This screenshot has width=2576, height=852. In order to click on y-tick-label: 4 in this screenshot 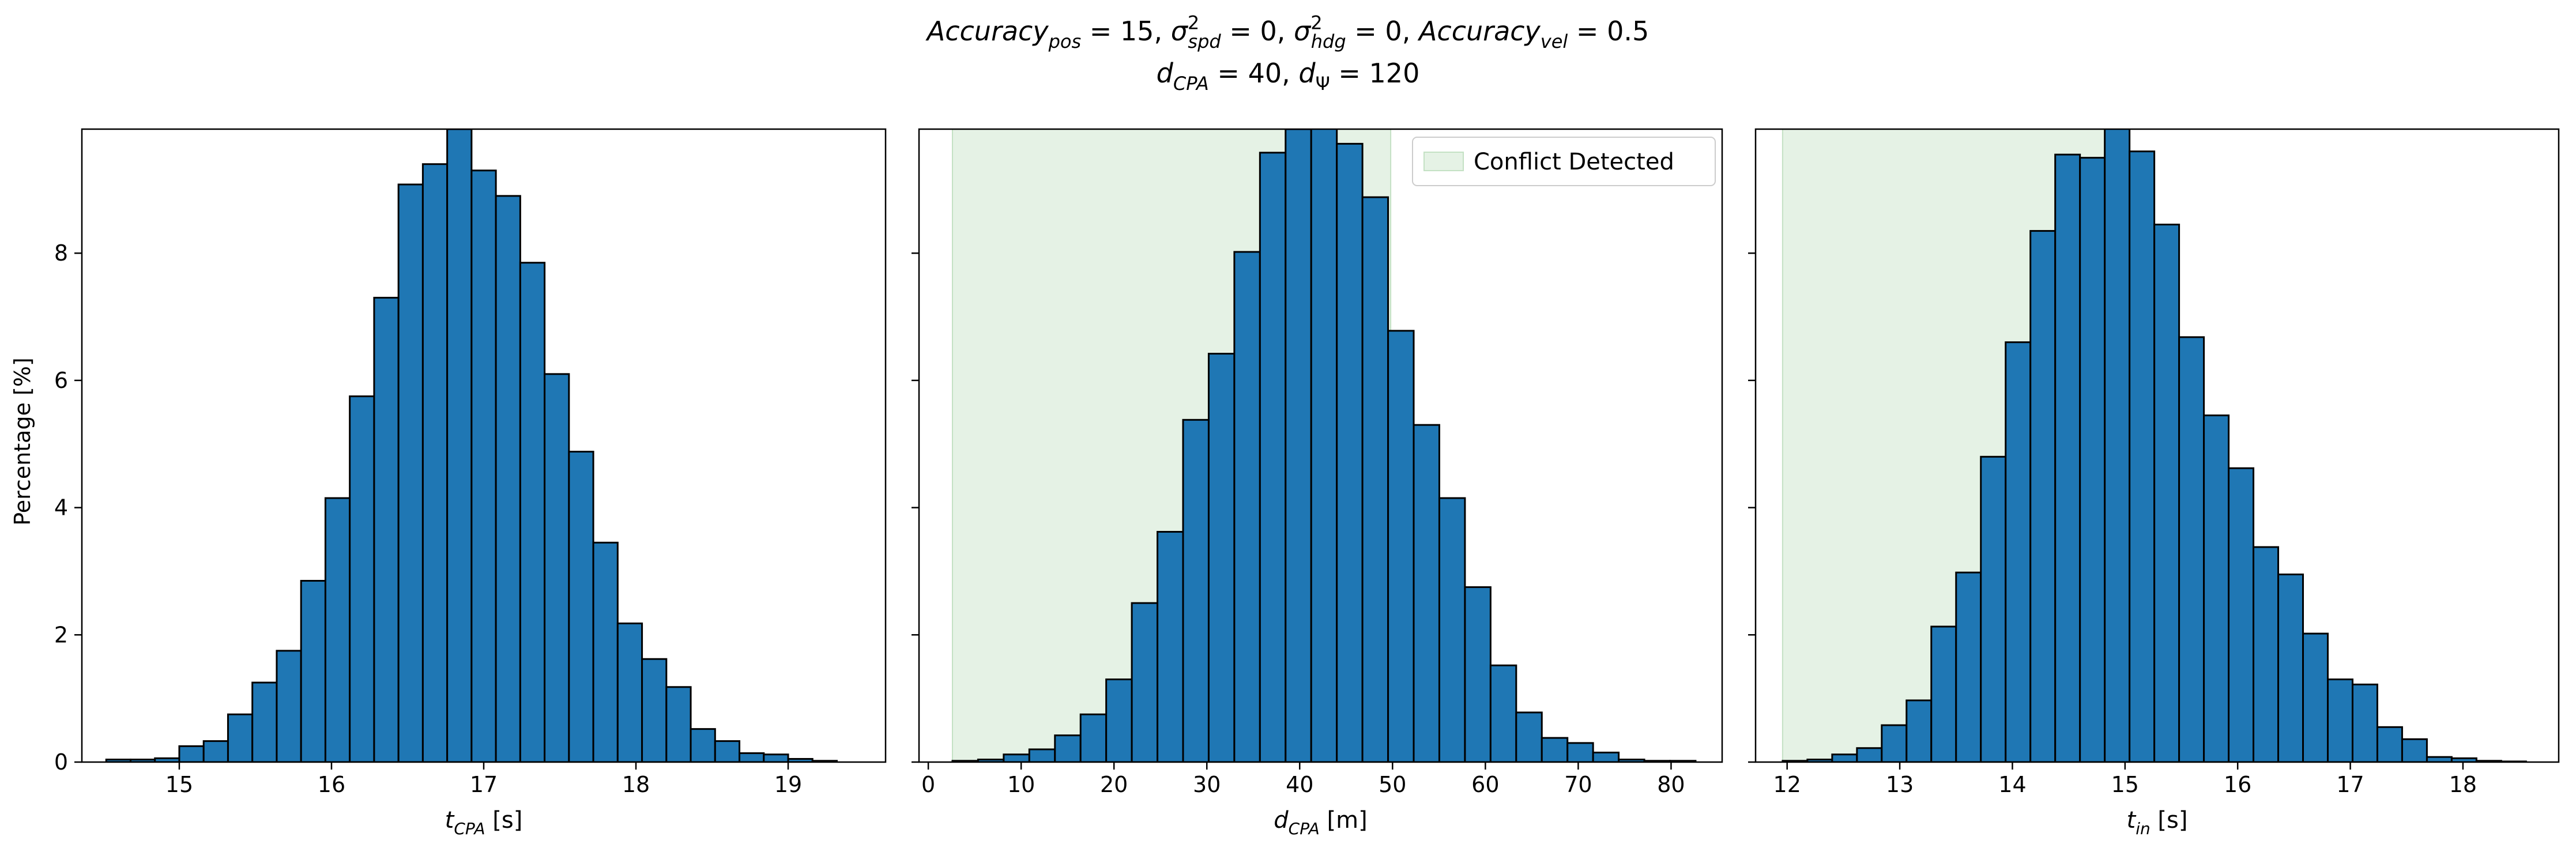, I will do `click(61, 508)`.